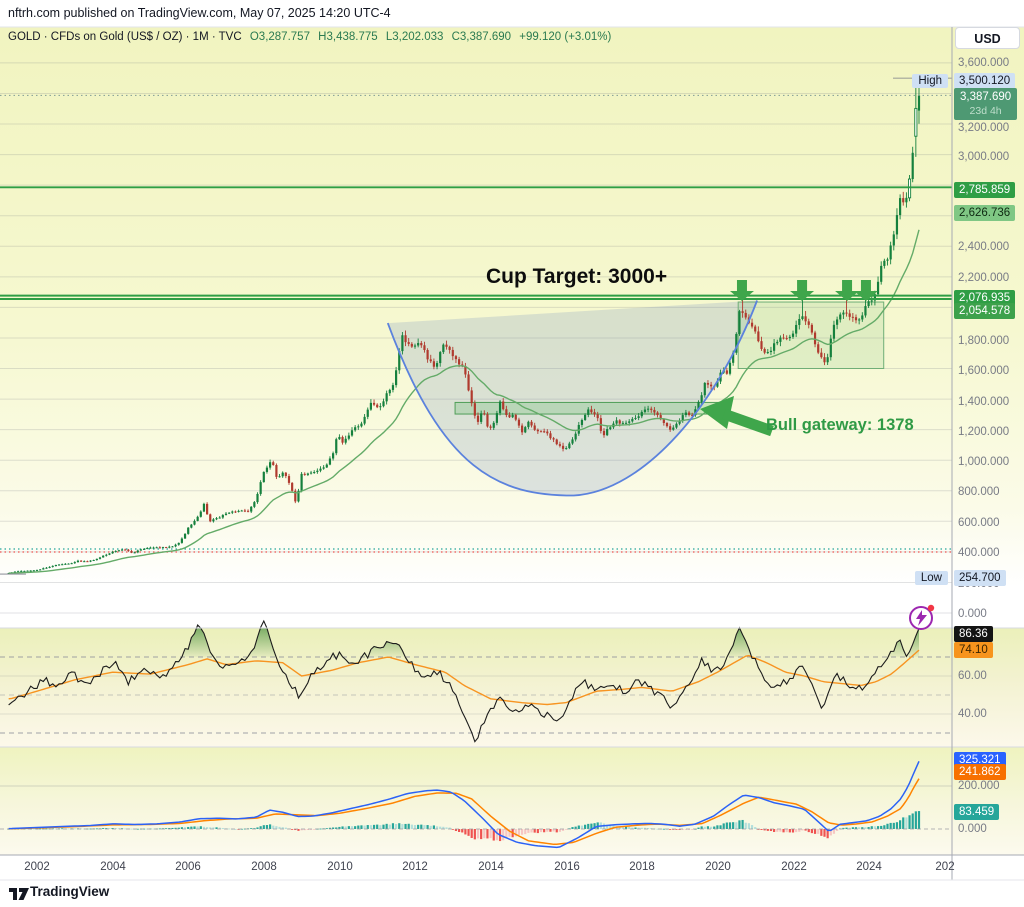 The width and height of the screenshot is (1024, 907). Describe the element at coordinates (984, 371) in the screenshot. I see `axis-tick-label: 1,600.000` at that location.